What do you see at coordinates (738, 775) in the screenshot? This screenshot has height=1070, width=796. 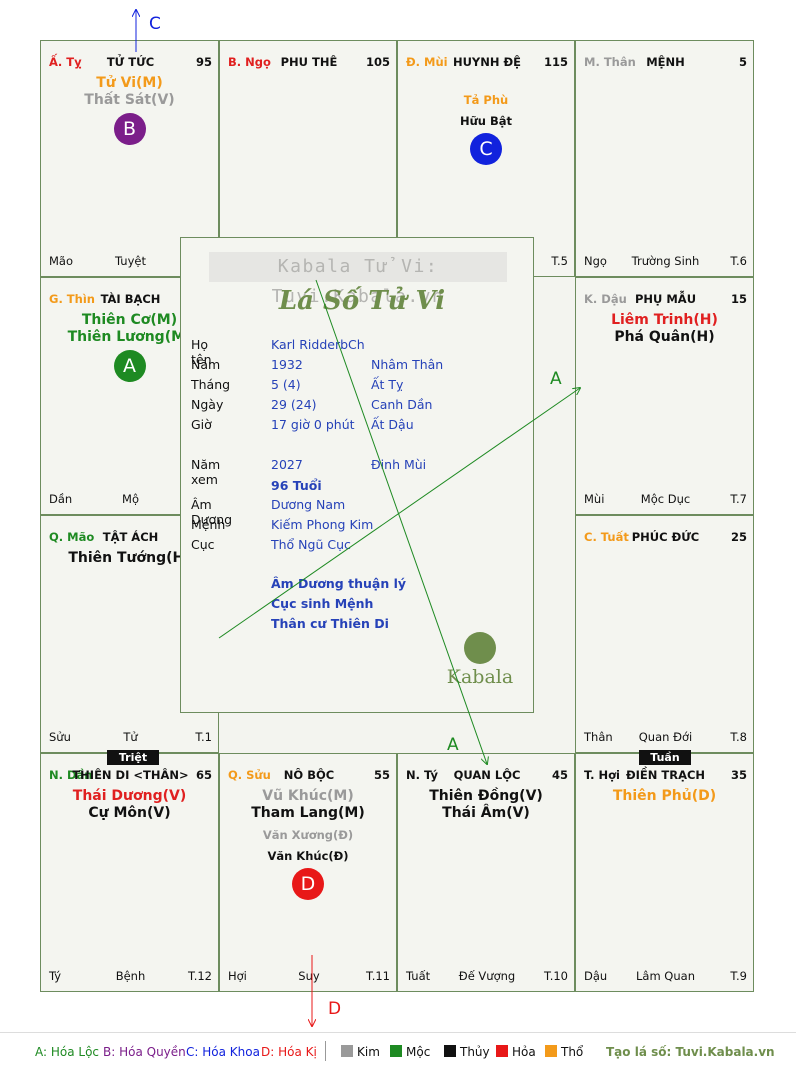 I see `cell-age-number: 35` at bounding box center [738, 775].